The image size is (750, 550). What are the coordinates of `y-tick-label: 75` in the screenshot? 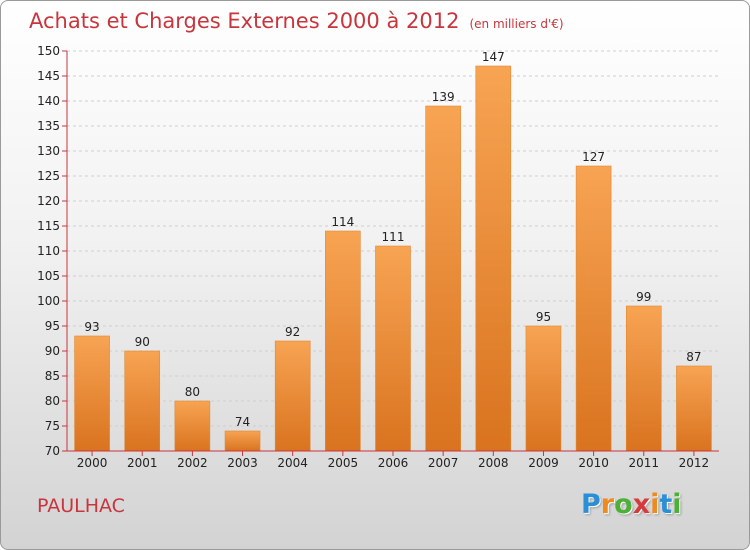 It's located at (52, 426).